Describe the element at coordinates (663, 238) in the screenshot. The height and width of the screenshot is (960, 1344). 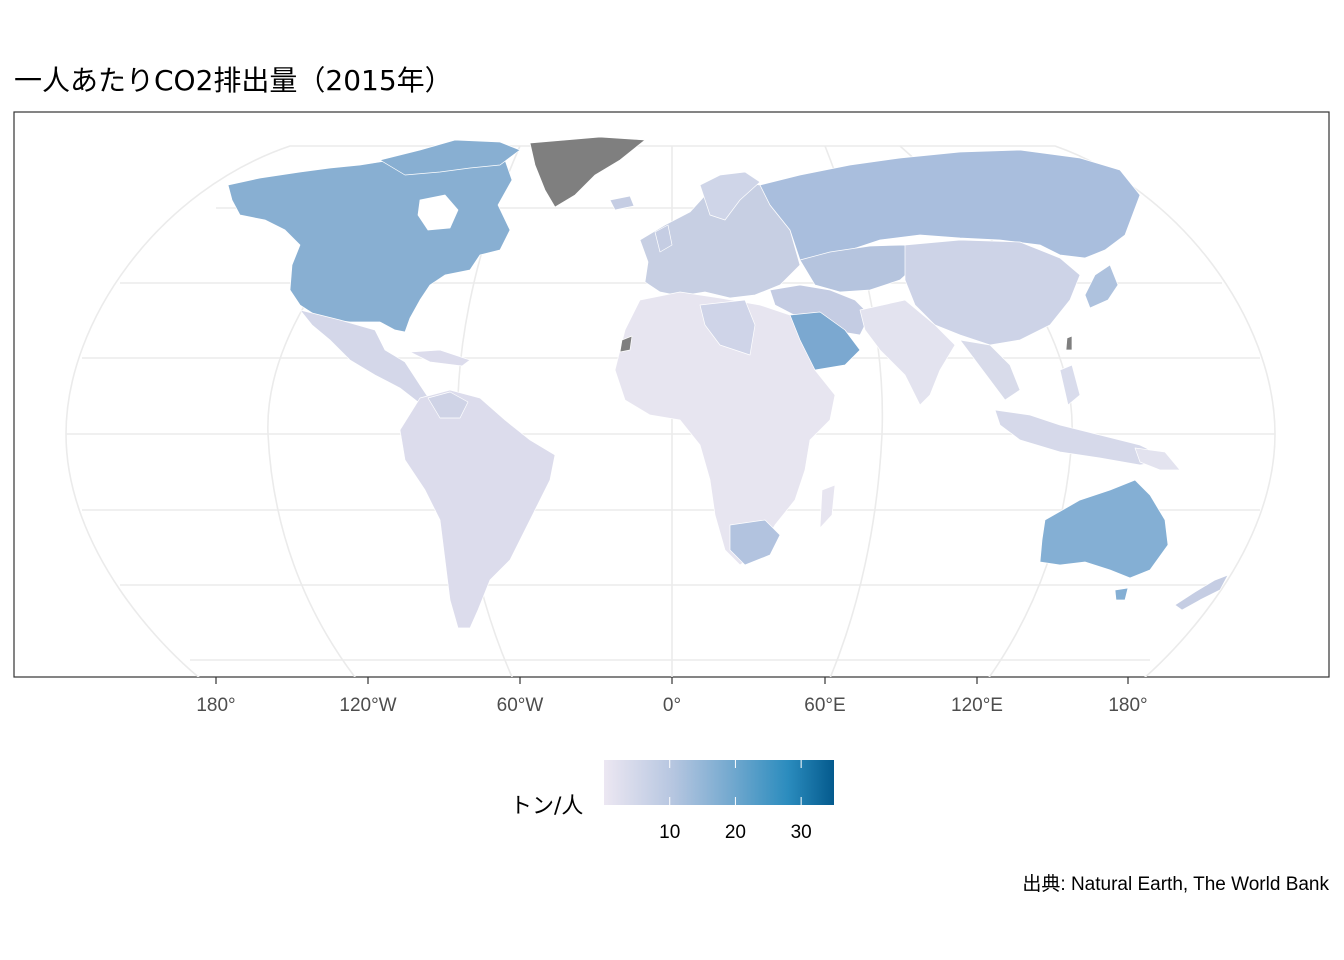
I see `region-uk` at that location.